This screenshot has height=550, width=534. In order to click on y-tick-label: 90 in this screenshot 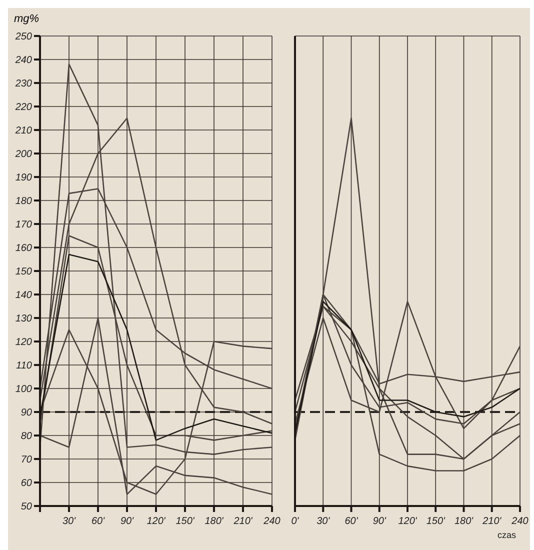, I will do `click(26, 413)`.